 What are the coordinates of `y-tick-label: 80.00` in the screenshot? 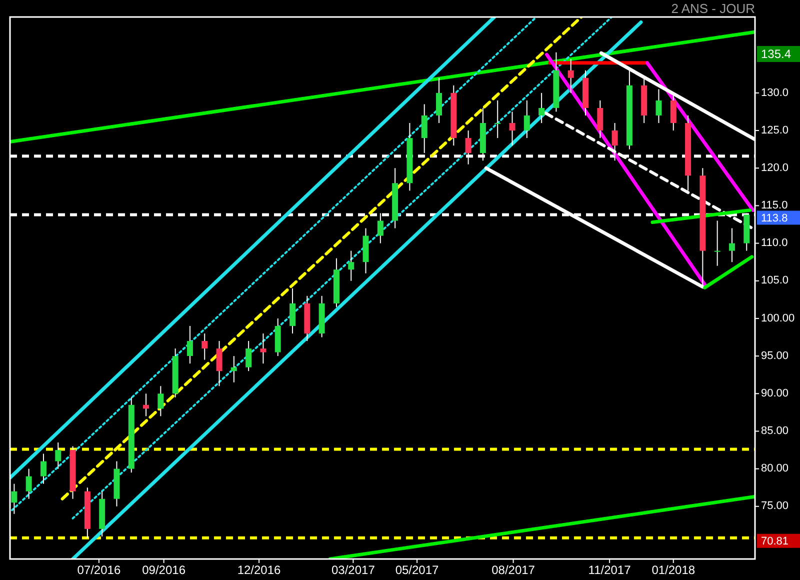 It's located at (775, 468).